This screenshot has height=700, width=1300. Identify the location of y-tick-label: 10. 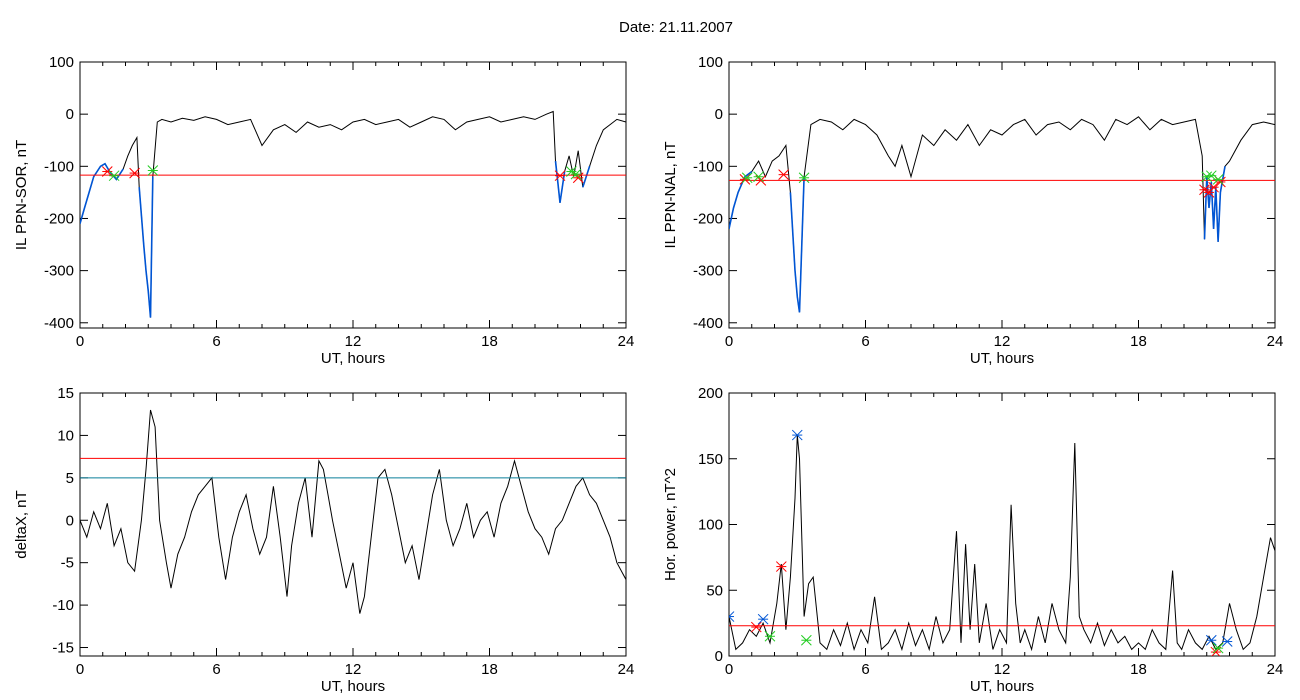
(65, 435).